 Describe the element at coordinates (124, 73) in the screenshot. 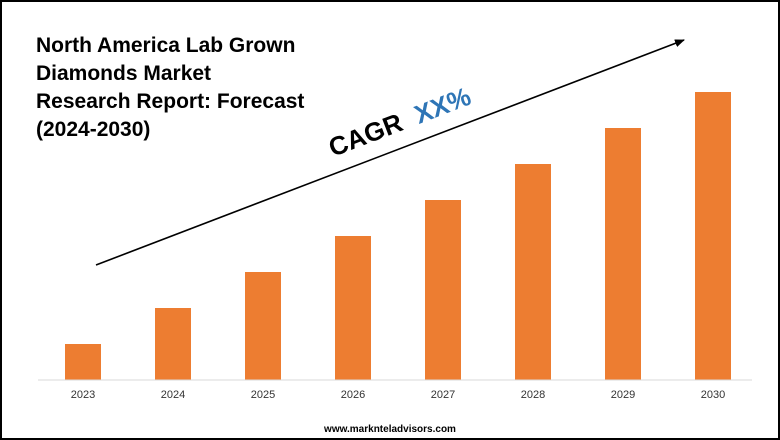

I see `chart-title-line-2: Diamonds Market` at that location.